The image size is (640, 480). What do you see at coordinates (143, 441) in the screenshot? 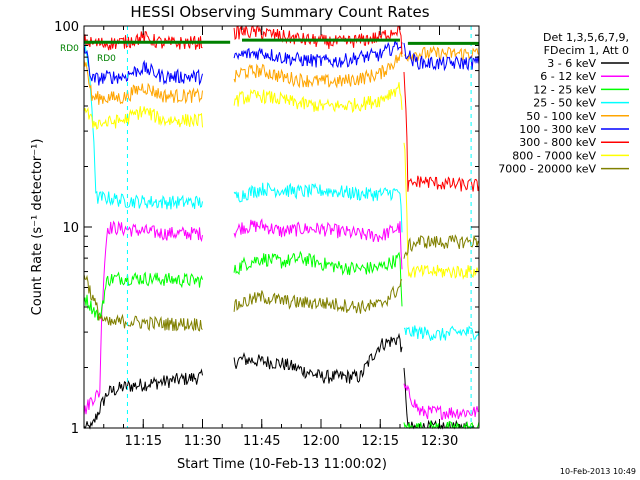
I see `x-tick-label: 11:15` at bounding box center [143, 441].